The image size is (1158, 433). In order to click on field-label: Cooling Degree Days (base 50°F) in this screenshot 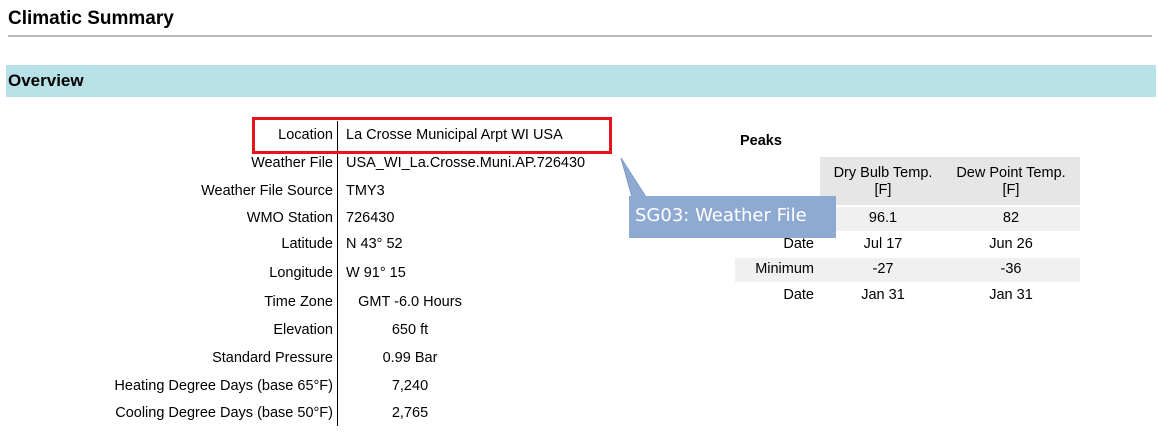, I will do `click(224, 413)`.